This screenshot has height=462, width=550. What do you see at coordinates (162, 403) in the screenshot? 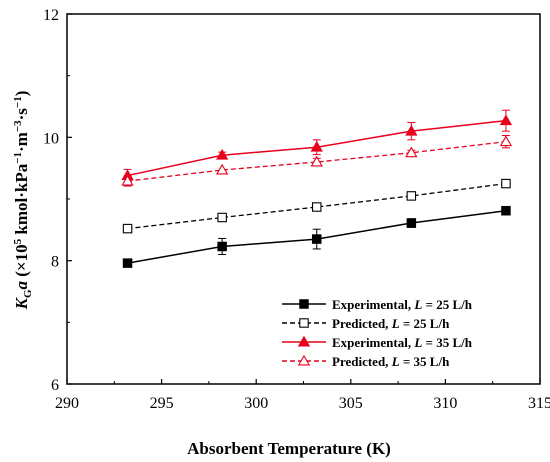
I see `x-tick-label: 295` at bounding box center [162, 403].